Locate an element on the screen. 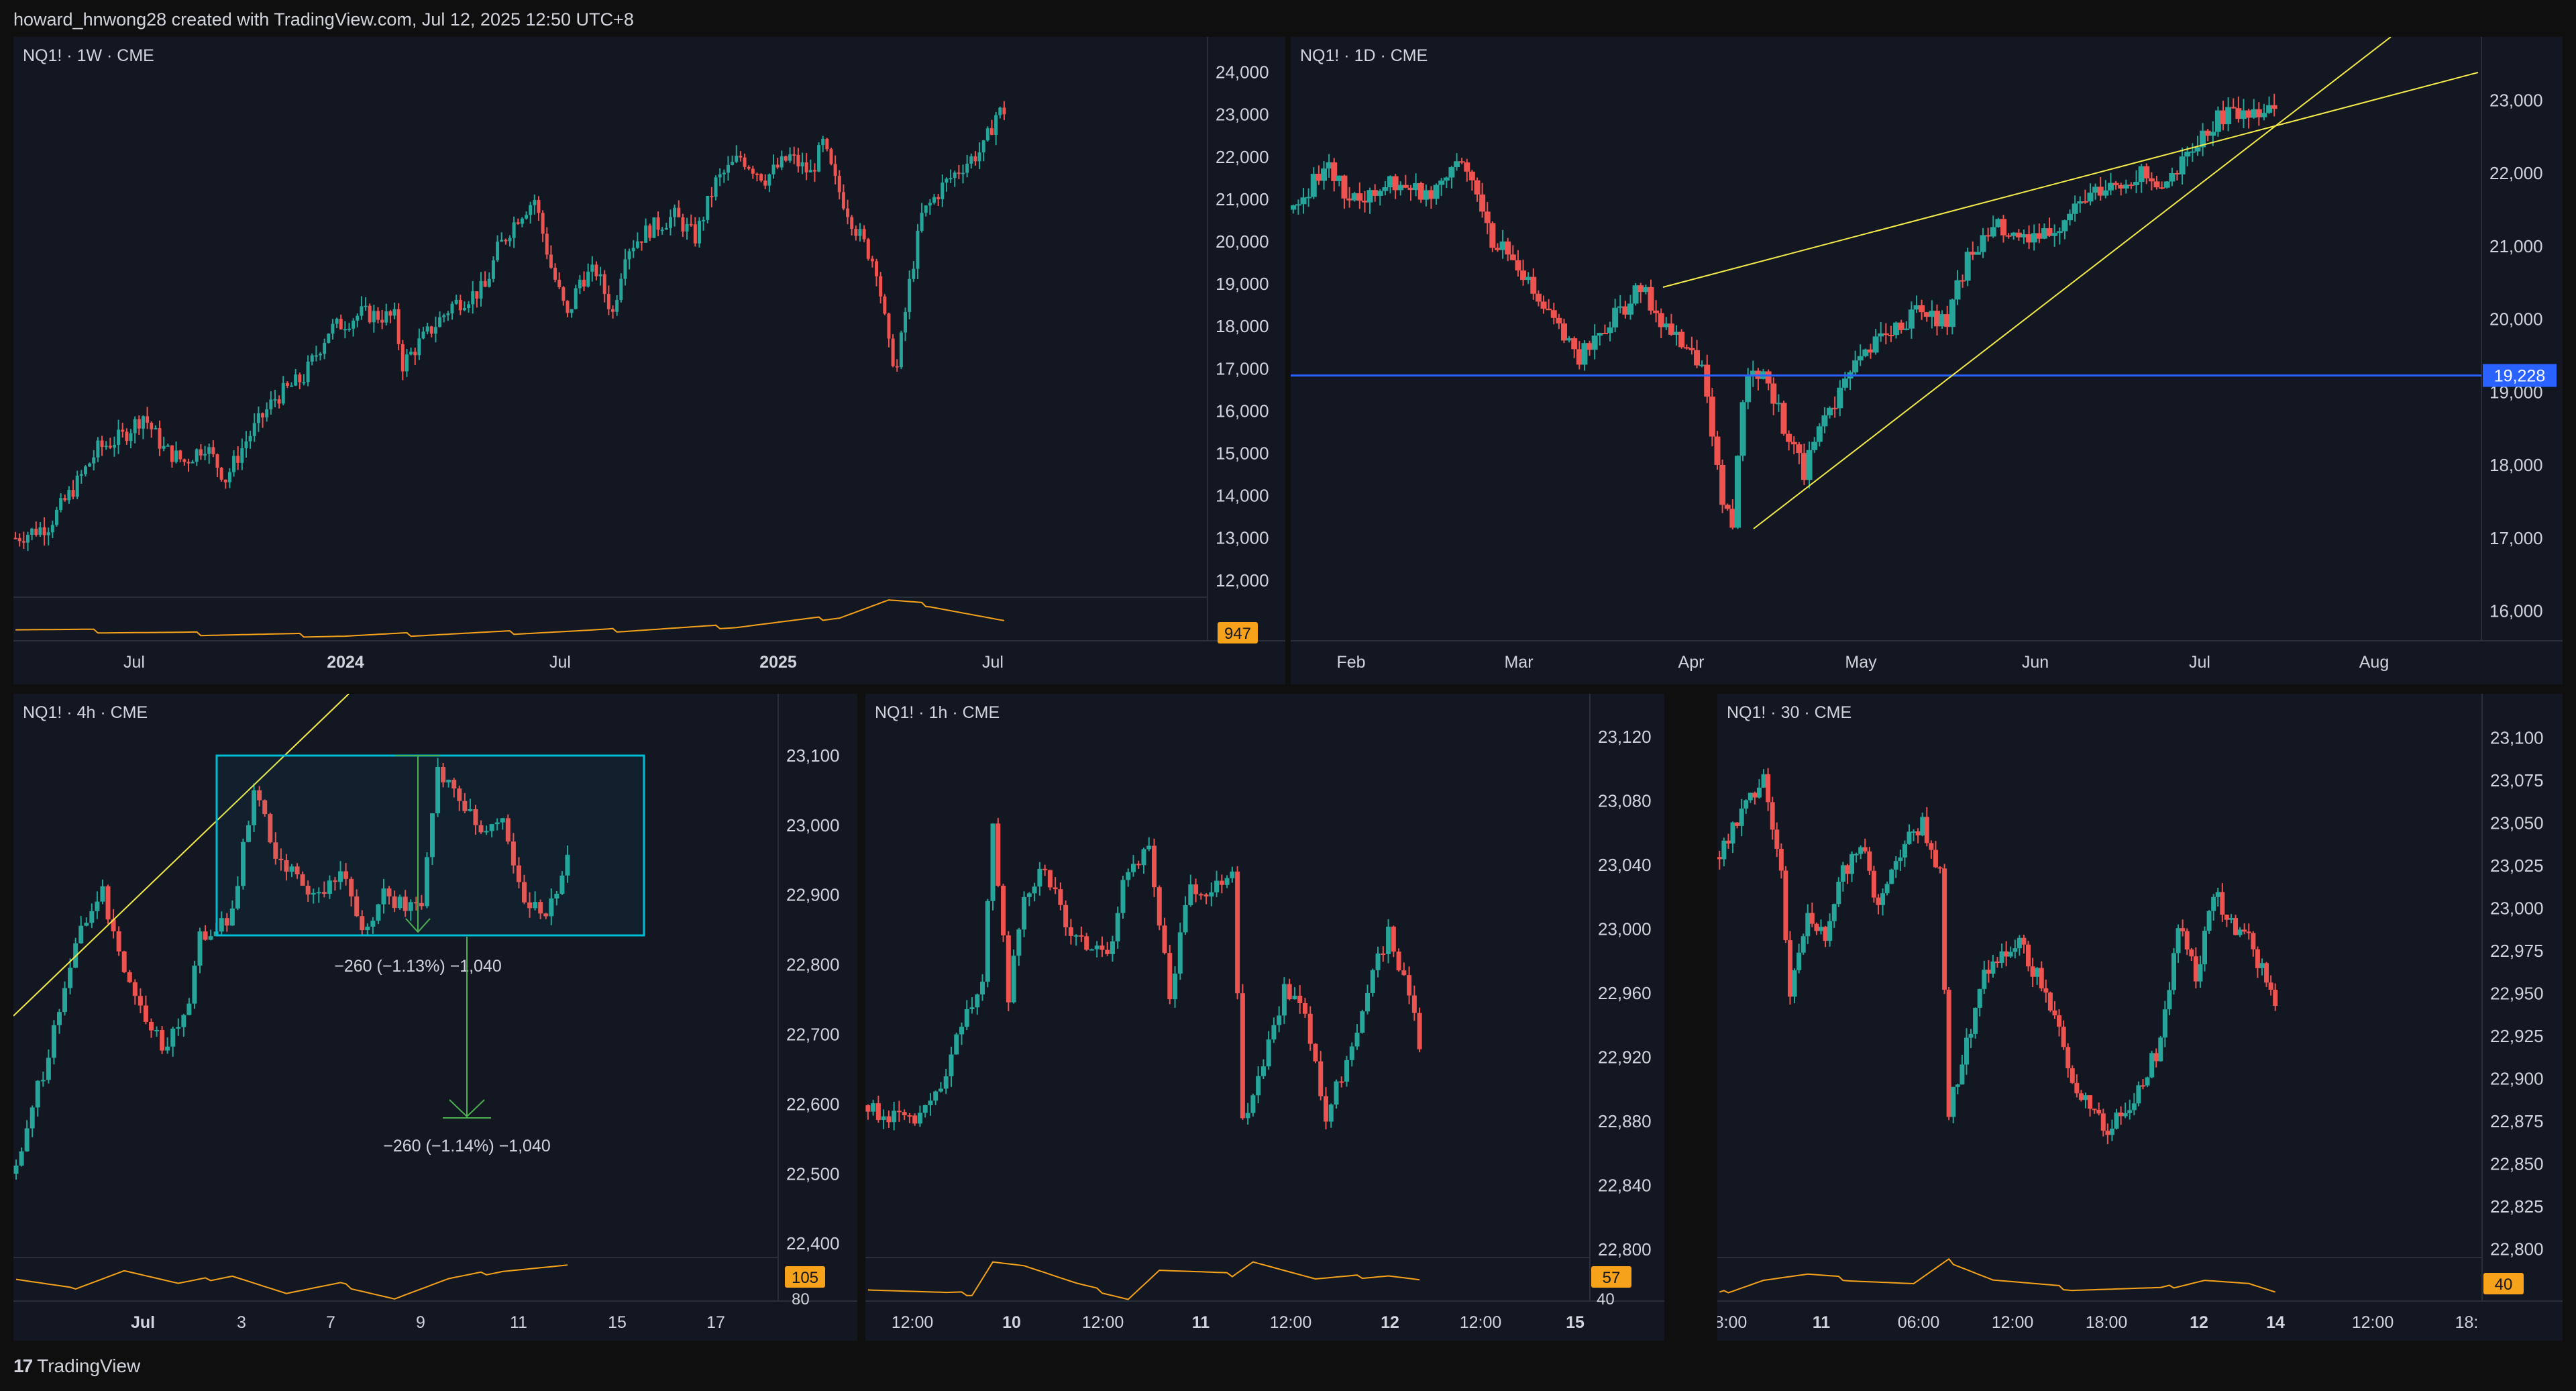  price-tick-label: 23,000 is located at coordinates (2516, 100).